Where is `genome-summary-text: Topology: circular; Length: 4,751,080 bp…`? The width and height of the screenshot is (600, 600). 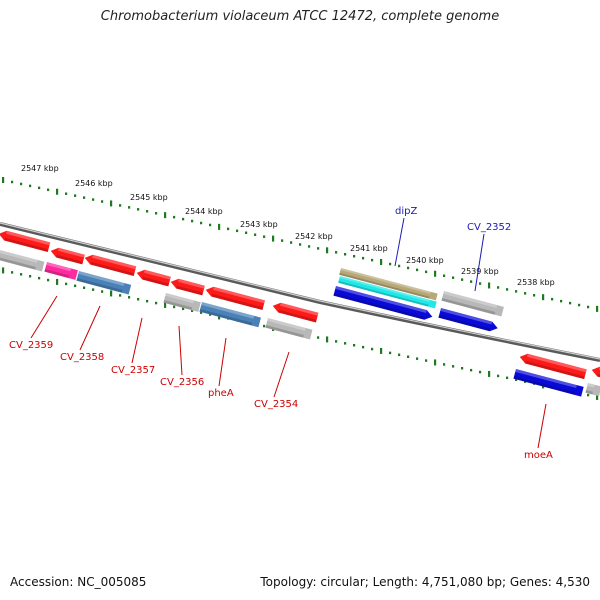 genome-summary-text: Topology: circular; Length: 4,751,080 bp… is located at coordinates (425, 582).